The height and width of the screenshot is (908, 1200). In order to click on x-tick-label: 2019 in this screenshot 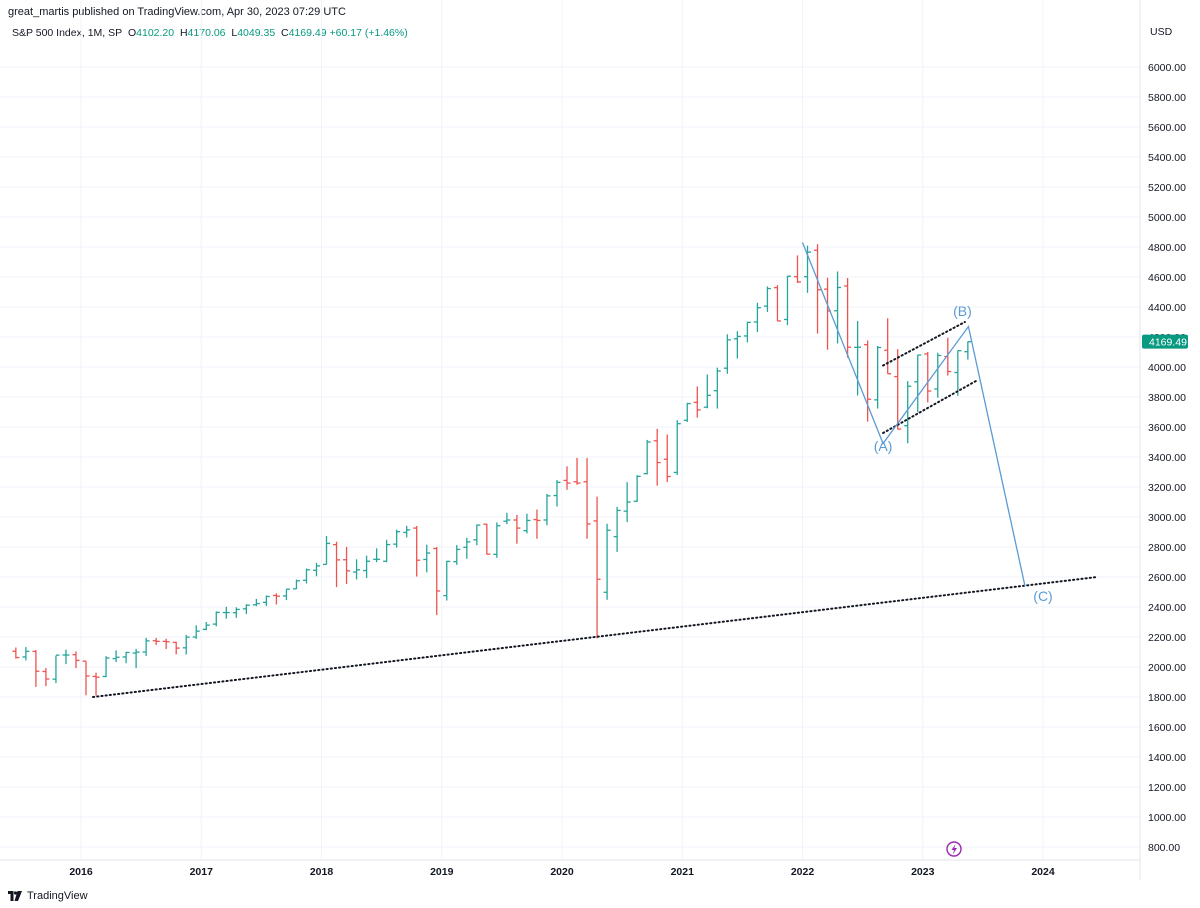, I will do `click(442, 872)`.